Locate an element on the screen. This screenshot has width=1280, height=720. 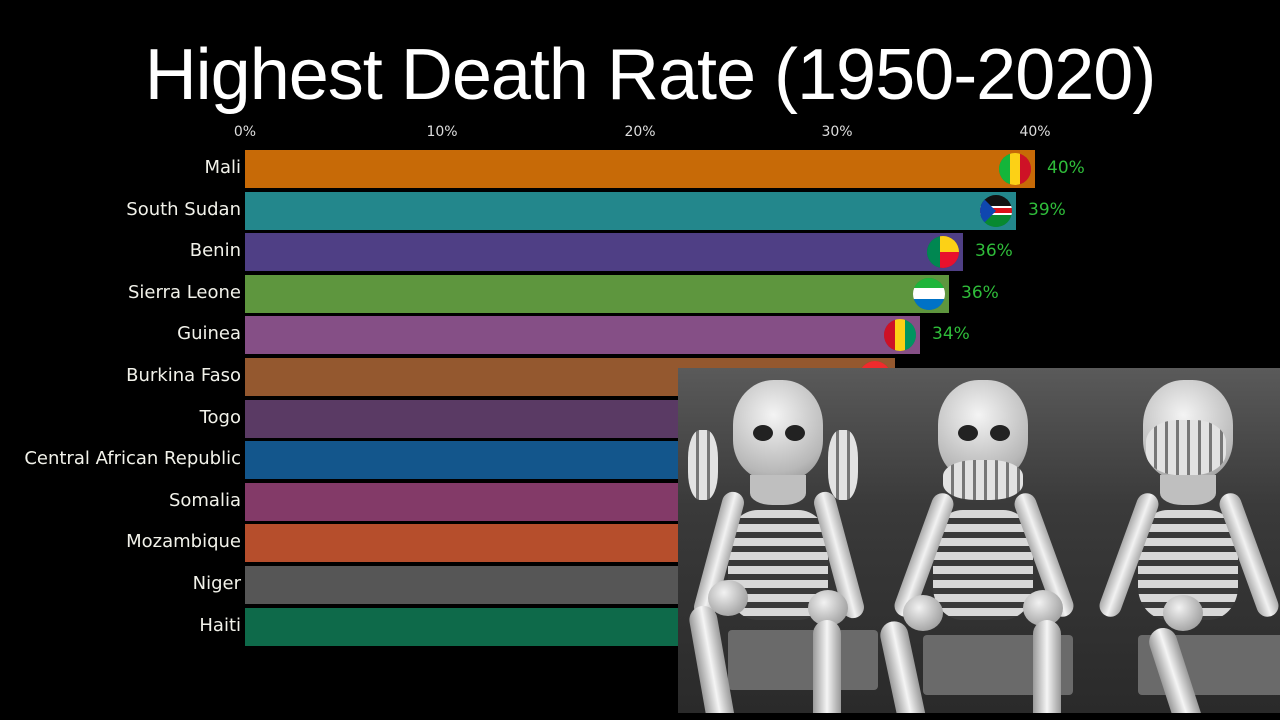
category-label: Mozambique is located at coordinates (183, 542).